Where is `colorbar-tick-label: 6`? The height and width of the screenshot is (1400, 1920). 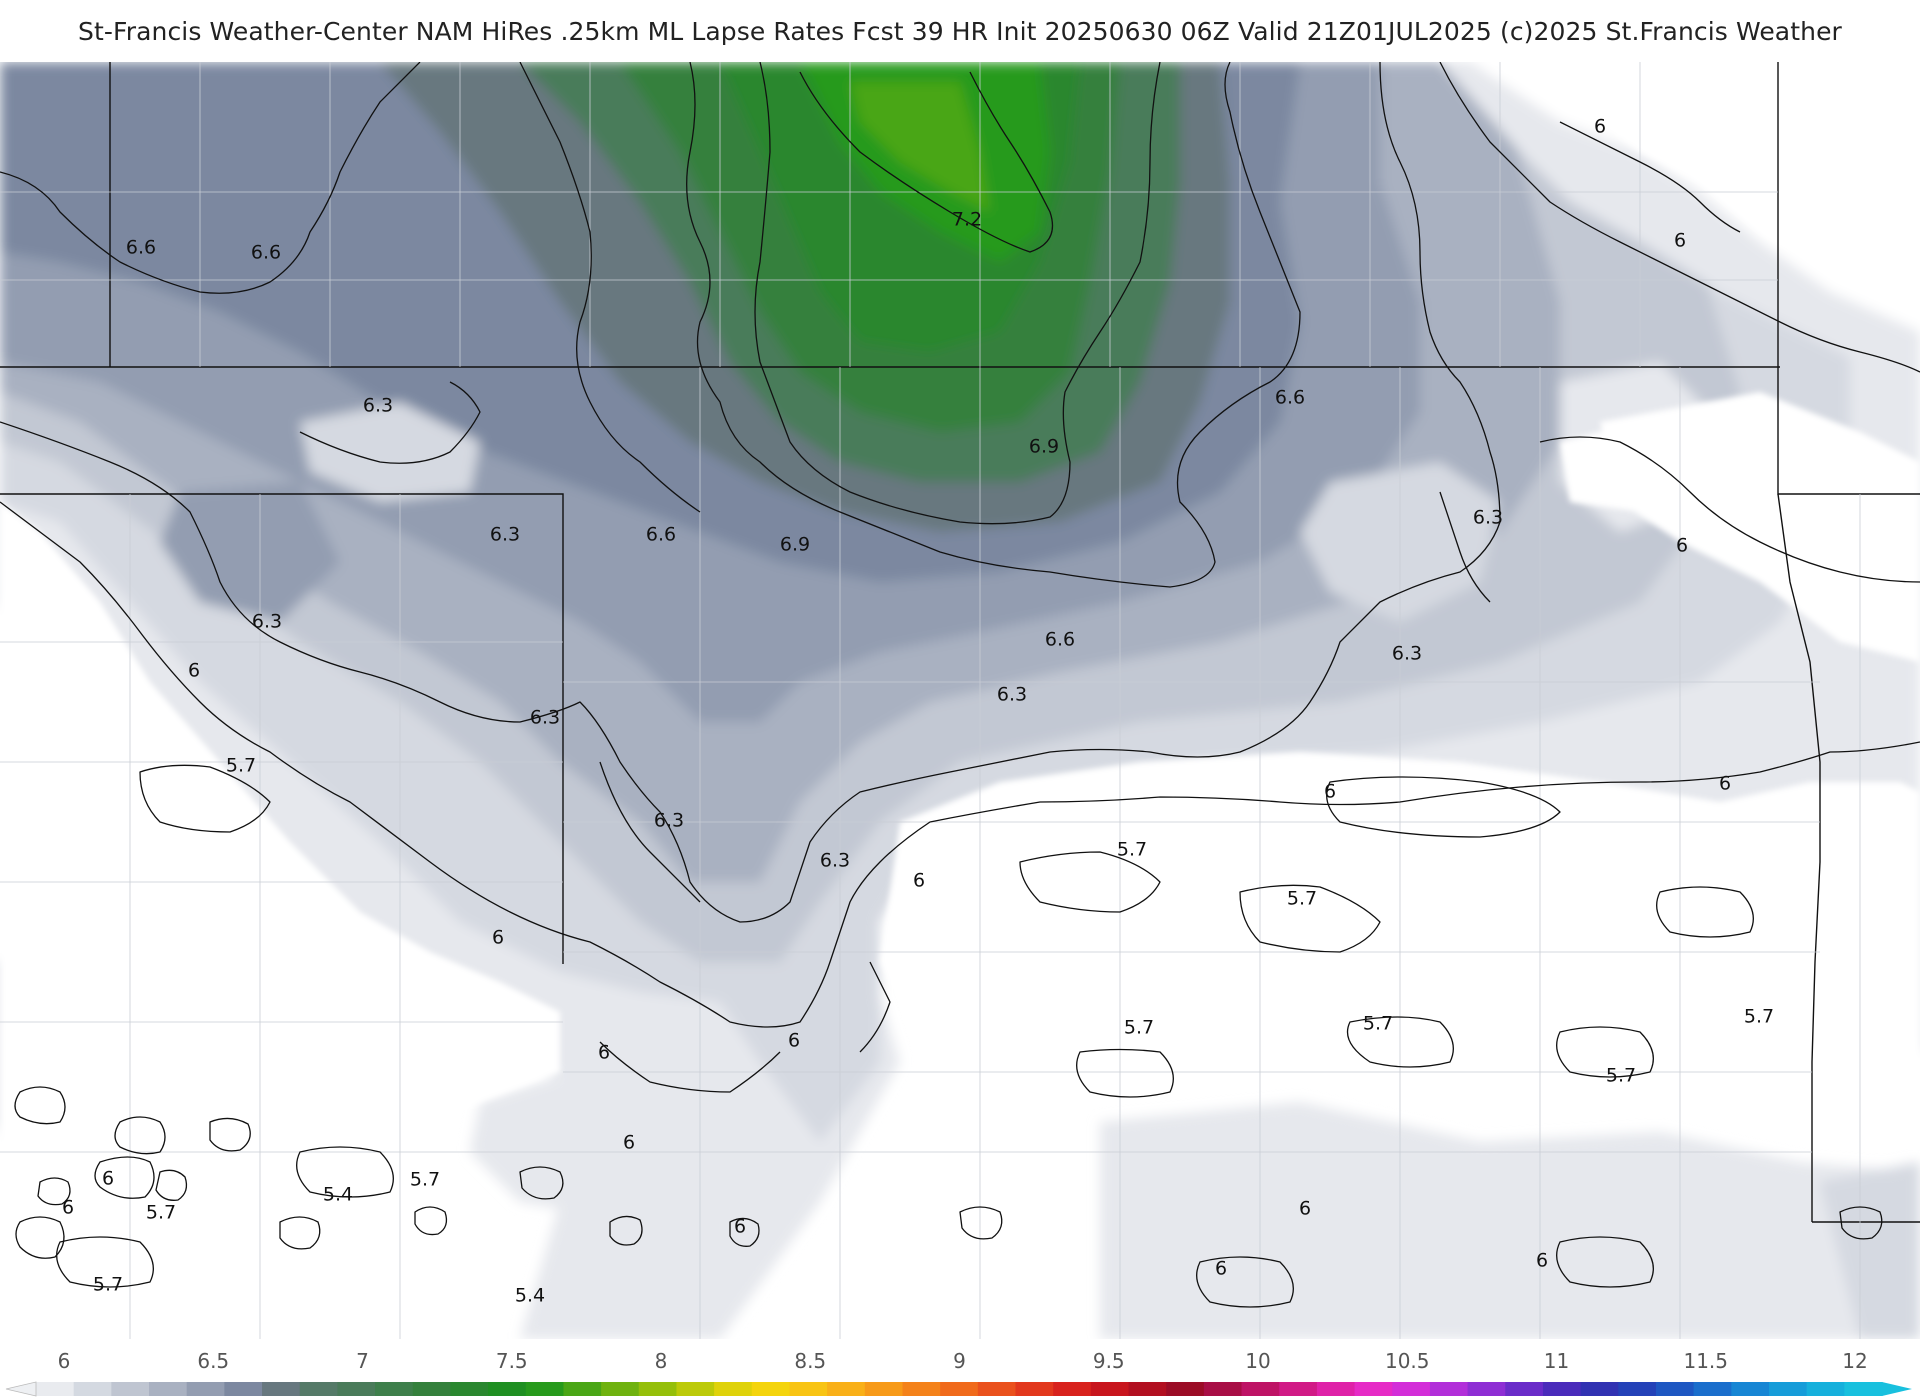 colorbar-tick-label: 6 is located at coordinates (64, 1361).